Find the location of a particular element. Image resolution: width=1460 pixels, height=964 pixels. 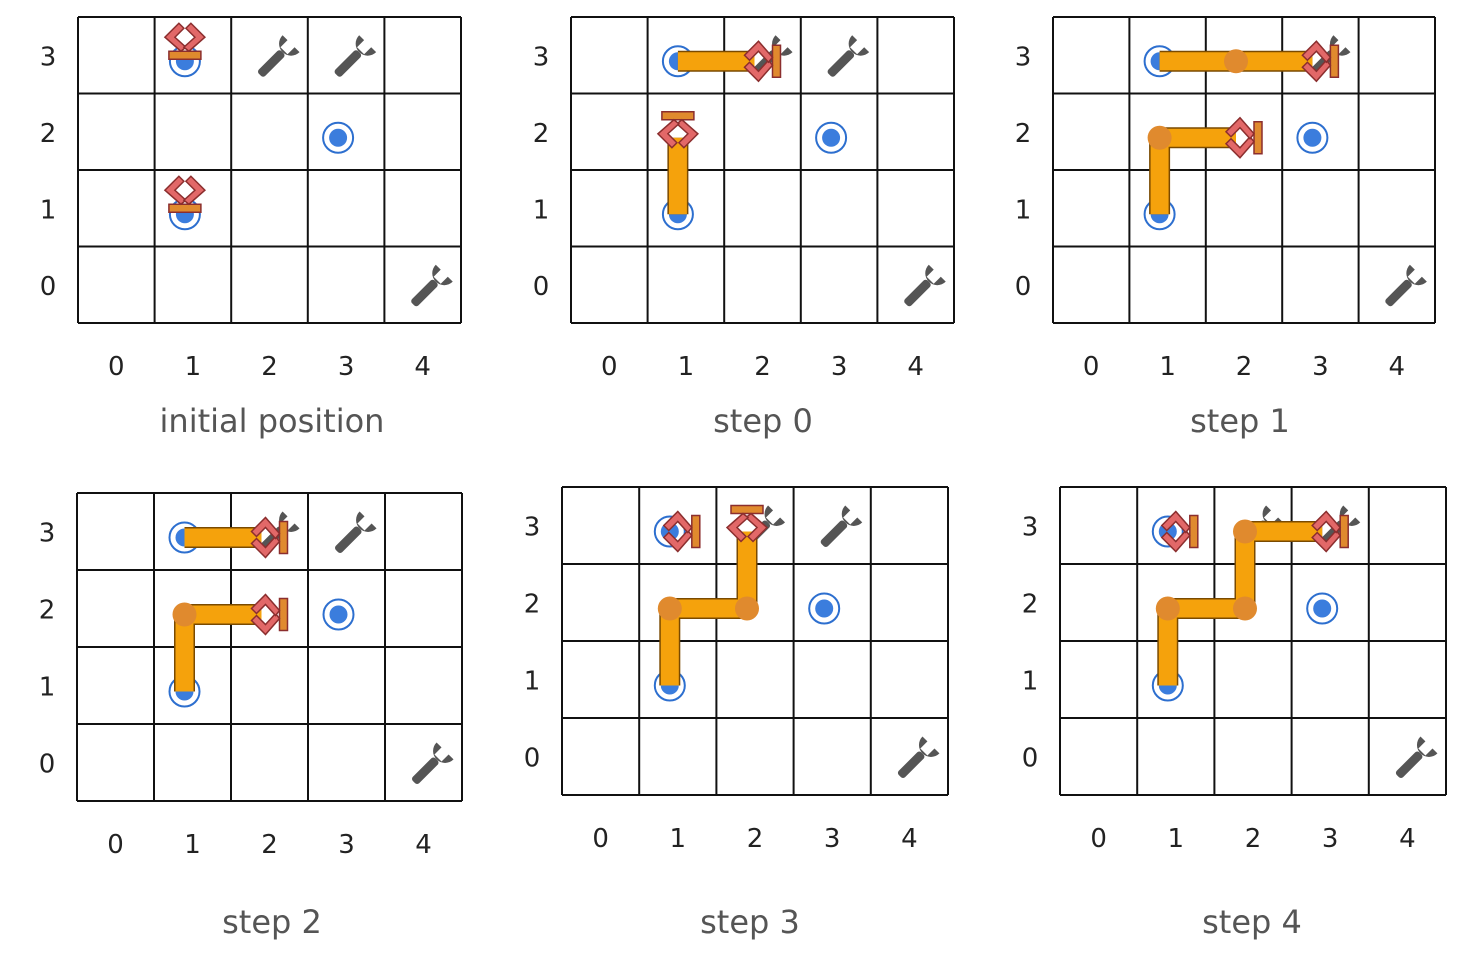

panel-3: 0 1 2 3 4 0 1 2 3 step 2 is located at coordinates (251, 716).